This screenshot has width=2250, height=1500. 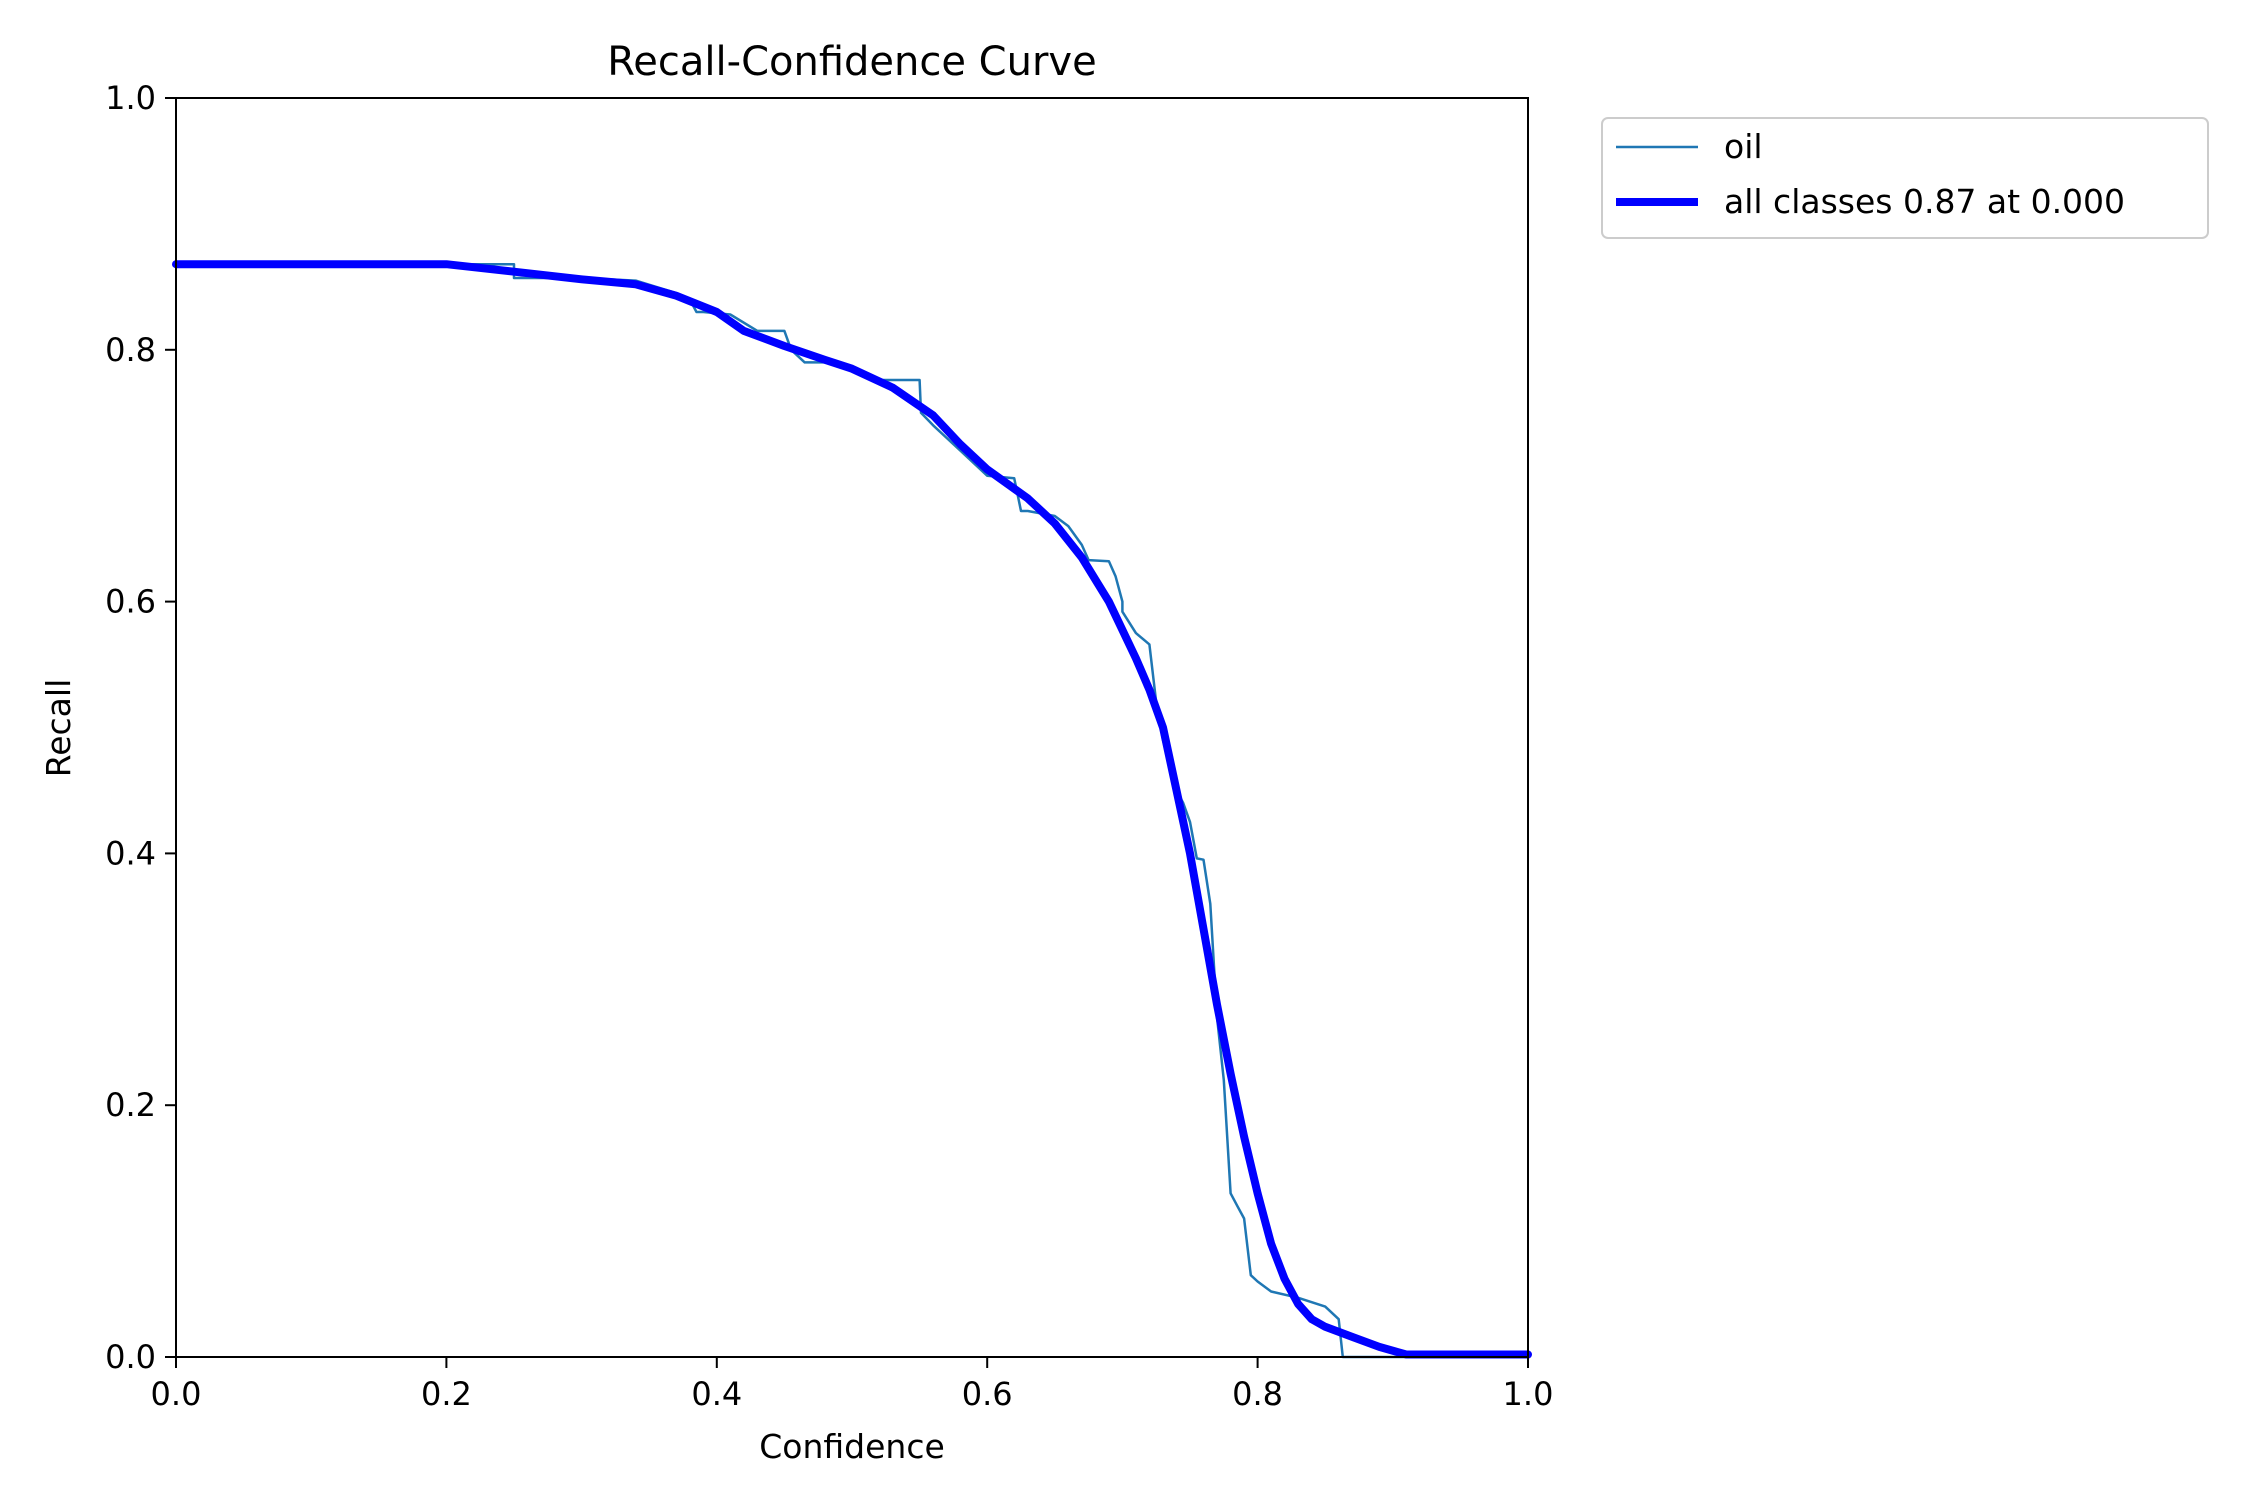 What do you see at coordinates (446, 1394) in the screenshot?
I see `x-tick-label: 0.2` at bounding box center [446, 1394].